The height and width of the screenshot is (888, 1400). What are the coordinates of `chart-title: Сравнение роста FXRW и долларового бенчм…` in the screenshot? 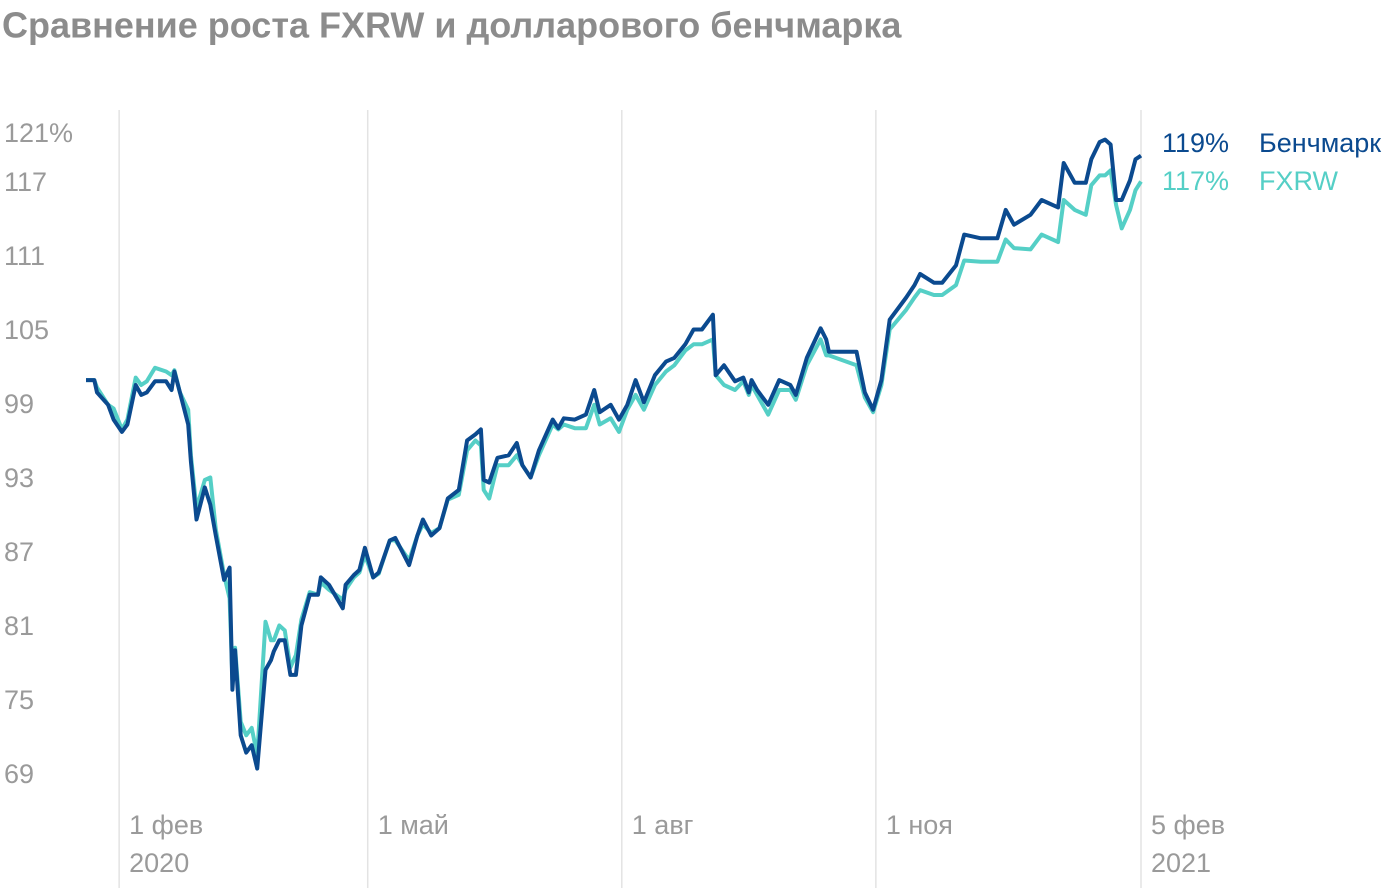 It's located at (452, 25).